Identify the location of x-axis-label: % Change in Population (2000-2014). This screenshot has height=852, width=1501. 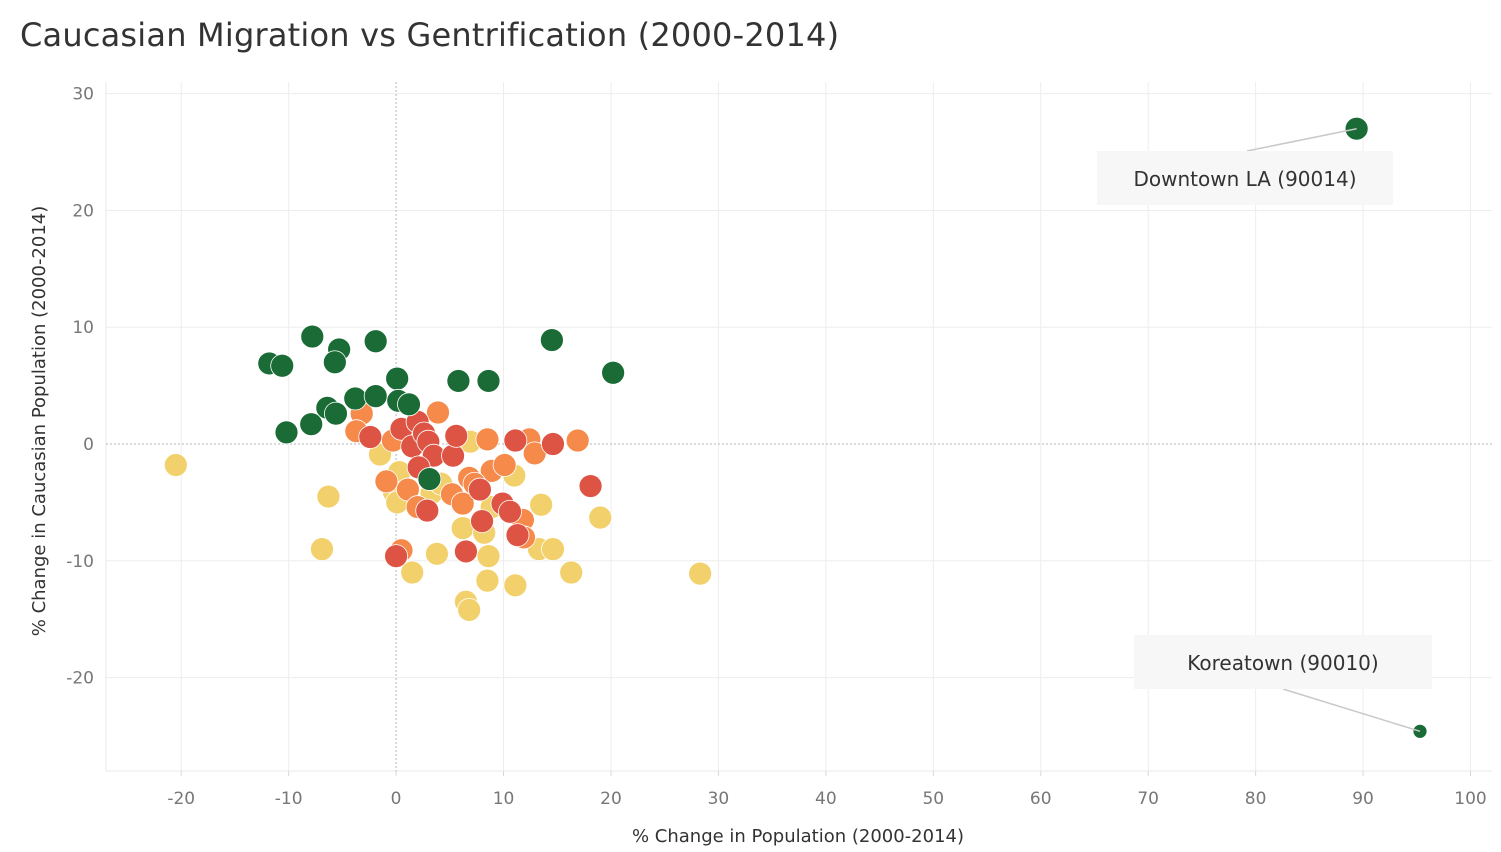
(798, 836).